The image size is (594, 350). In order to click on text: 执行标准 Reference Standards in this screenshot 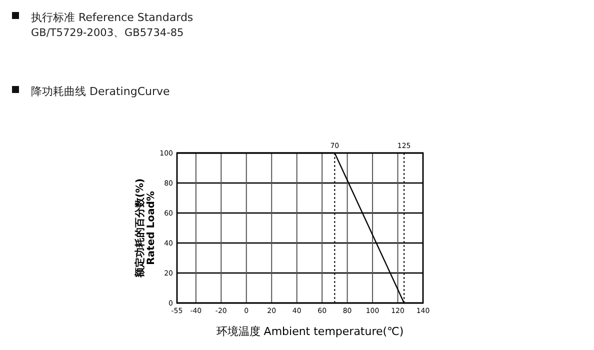, I will do `click(112, 17)`.